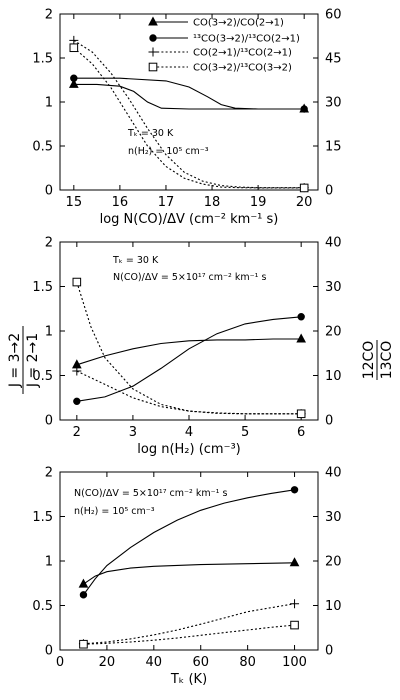 This screenshot has height=700, width=400. Describe the element at coordinates (189, 219) in the screenshot. I see `x-axis-title: log N(CO)/ΔV (cm⁻² km⁻¹ s)` at that location.